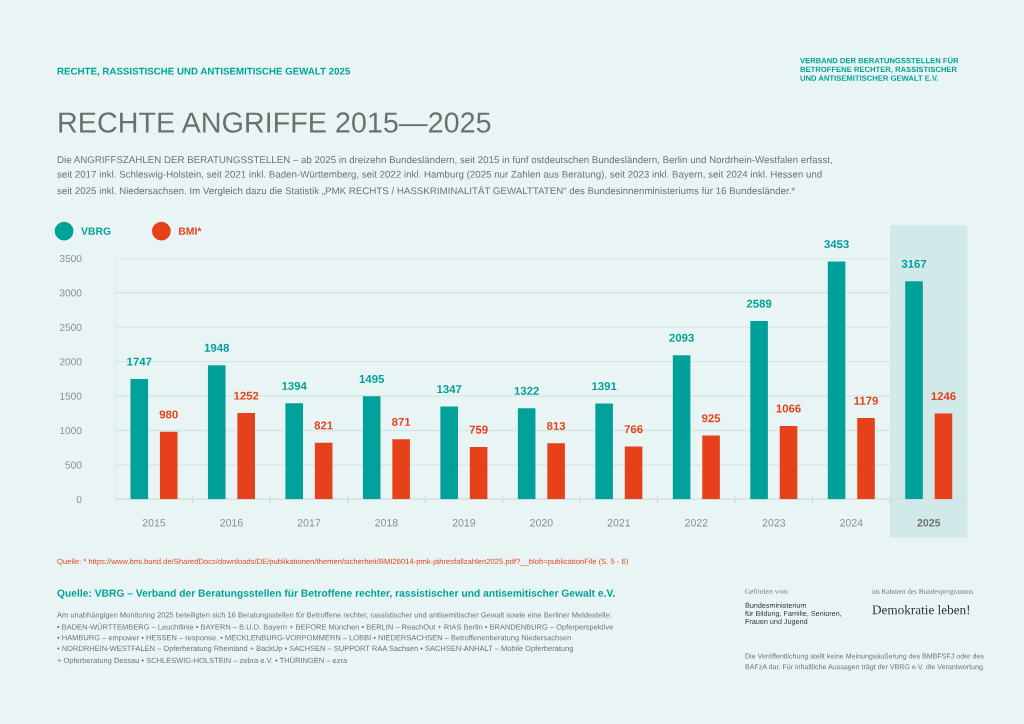  What do you see at coordinates (372, 378) in the screenshot?
I see `data-label: 1495` at bounding box center [372, 378].